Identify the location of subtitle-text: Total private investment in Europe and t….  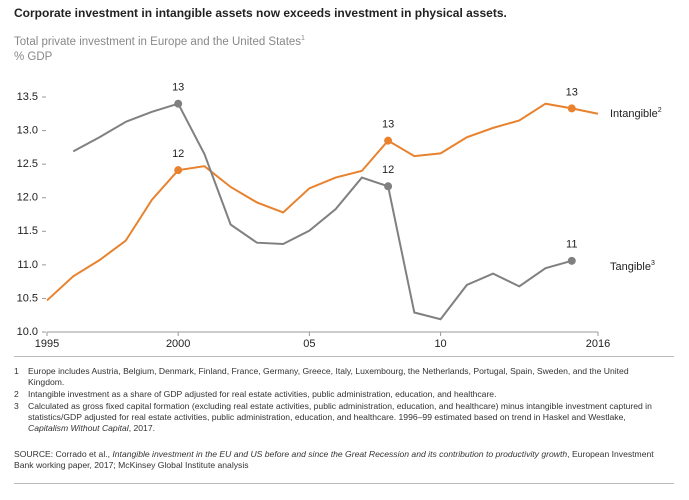
(157, 42).